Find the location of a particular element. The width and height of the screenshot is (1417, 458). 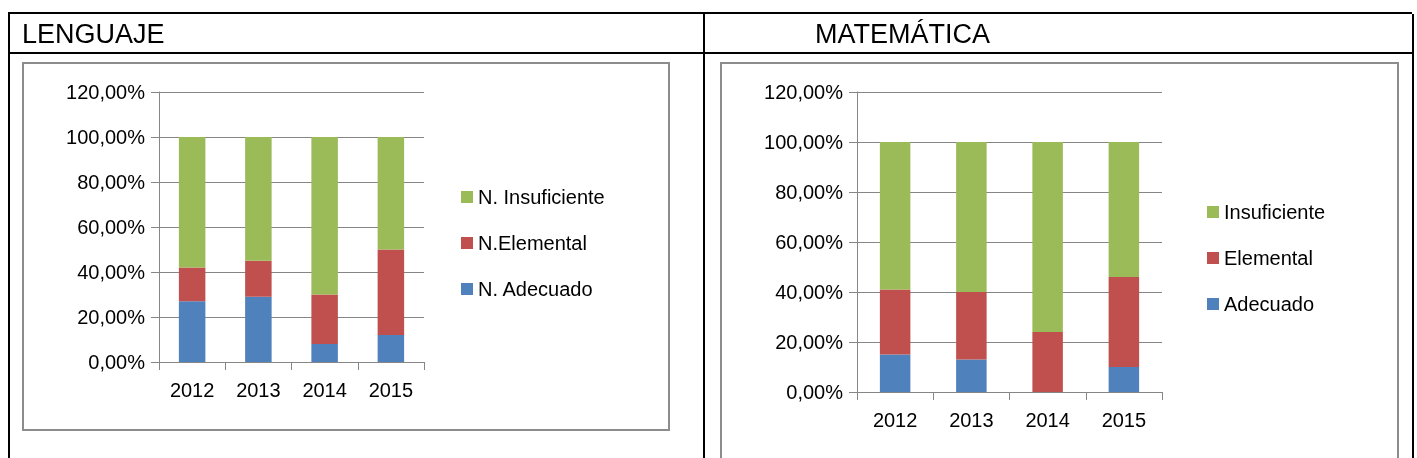

legend-label: N. Adecuado is located at coordinates (535, 289).